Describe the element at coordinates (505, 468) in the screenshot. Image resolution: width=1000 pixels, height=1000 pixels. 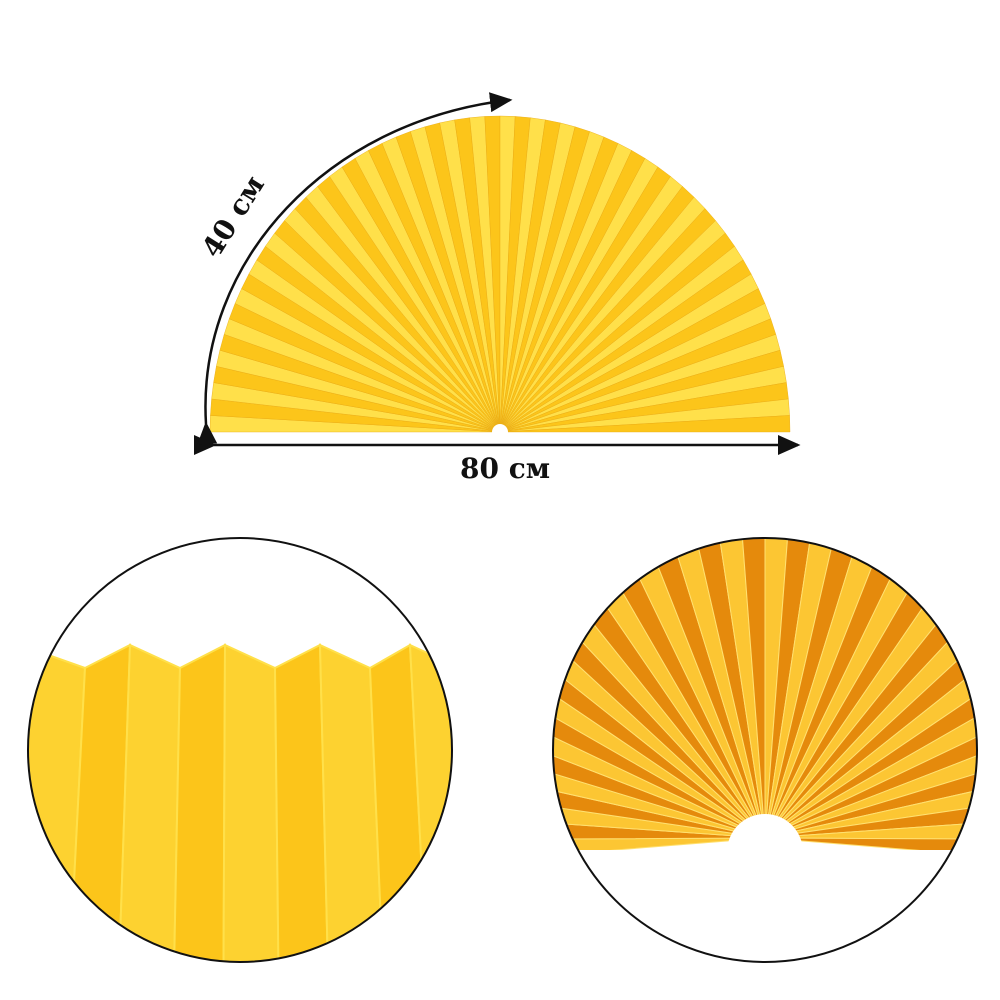
I see `width-label: 80 см` at that location.